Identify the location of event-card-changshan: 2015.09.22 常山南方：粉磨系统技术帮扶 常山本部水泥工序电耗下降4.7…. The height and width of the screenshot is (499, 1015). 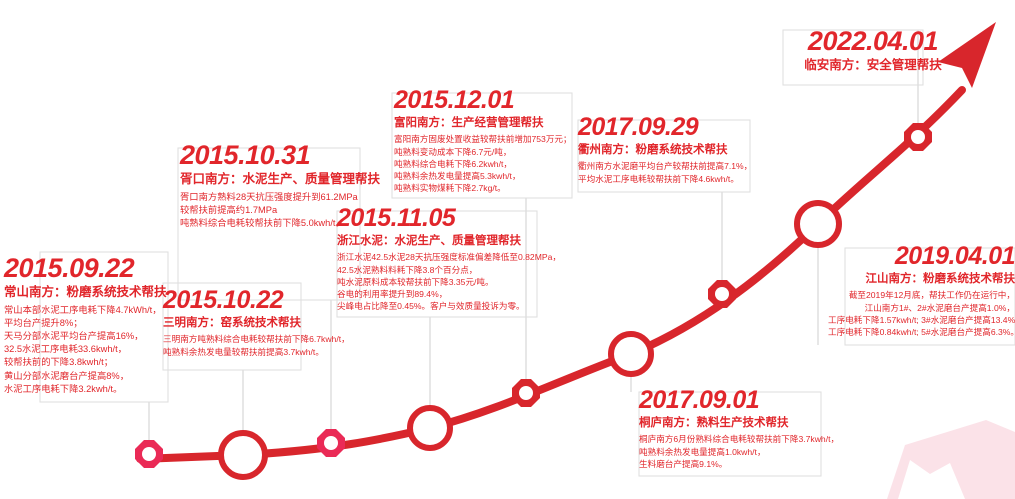
(88, 325).